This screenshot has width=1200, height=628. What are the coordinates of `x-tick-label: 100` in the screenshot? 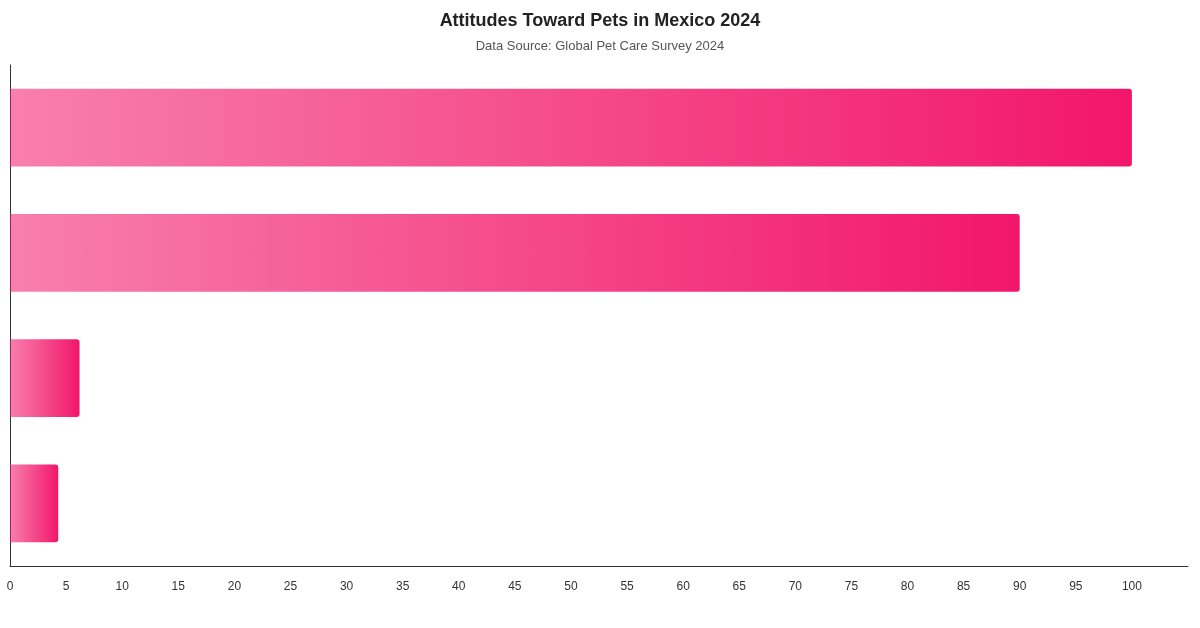 It's located at (1132, 586).